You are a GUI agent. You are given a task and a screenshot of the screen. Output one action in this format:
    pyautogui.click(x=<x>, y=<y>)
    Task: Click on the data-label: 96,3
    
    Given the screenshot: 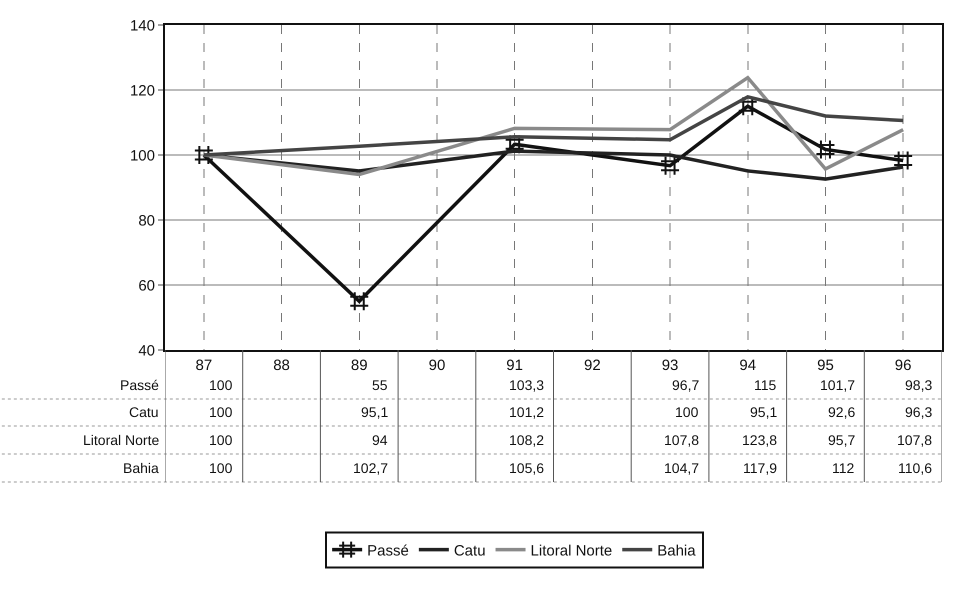 What is the action you would take?
    pyautogui.click(x=918, y=412)
    